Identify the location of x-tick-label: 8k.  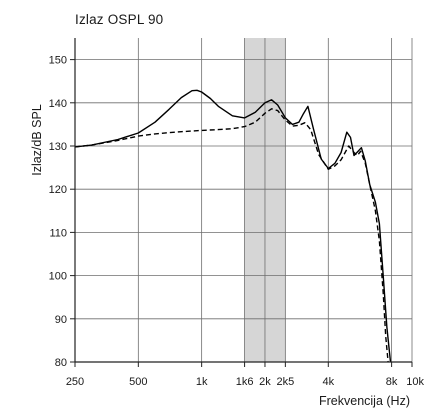
(392, 382).